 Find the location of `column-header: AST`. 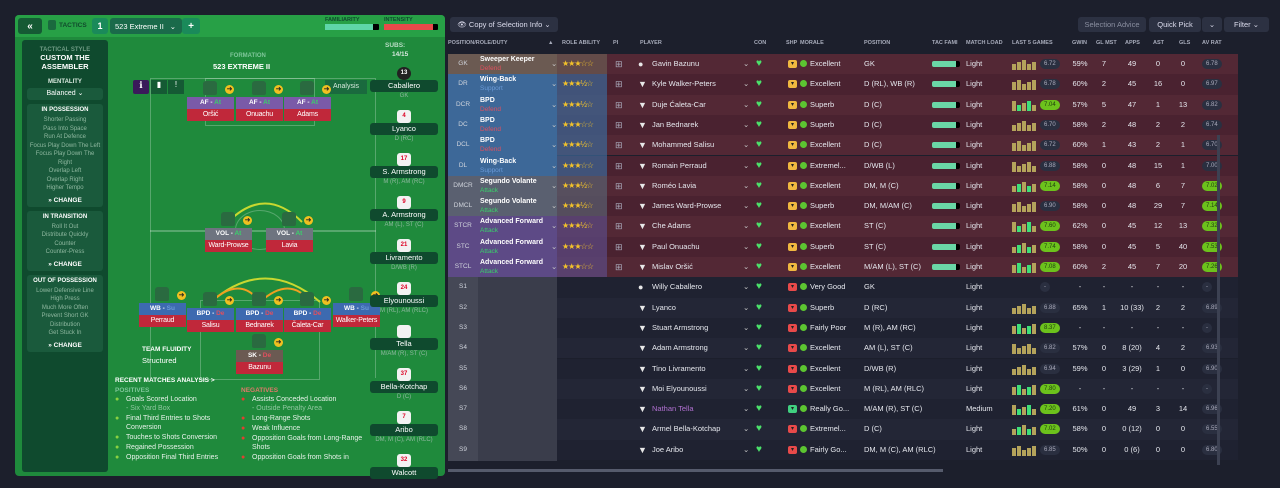

column-header: AST is located at coordinates (1158, 43).